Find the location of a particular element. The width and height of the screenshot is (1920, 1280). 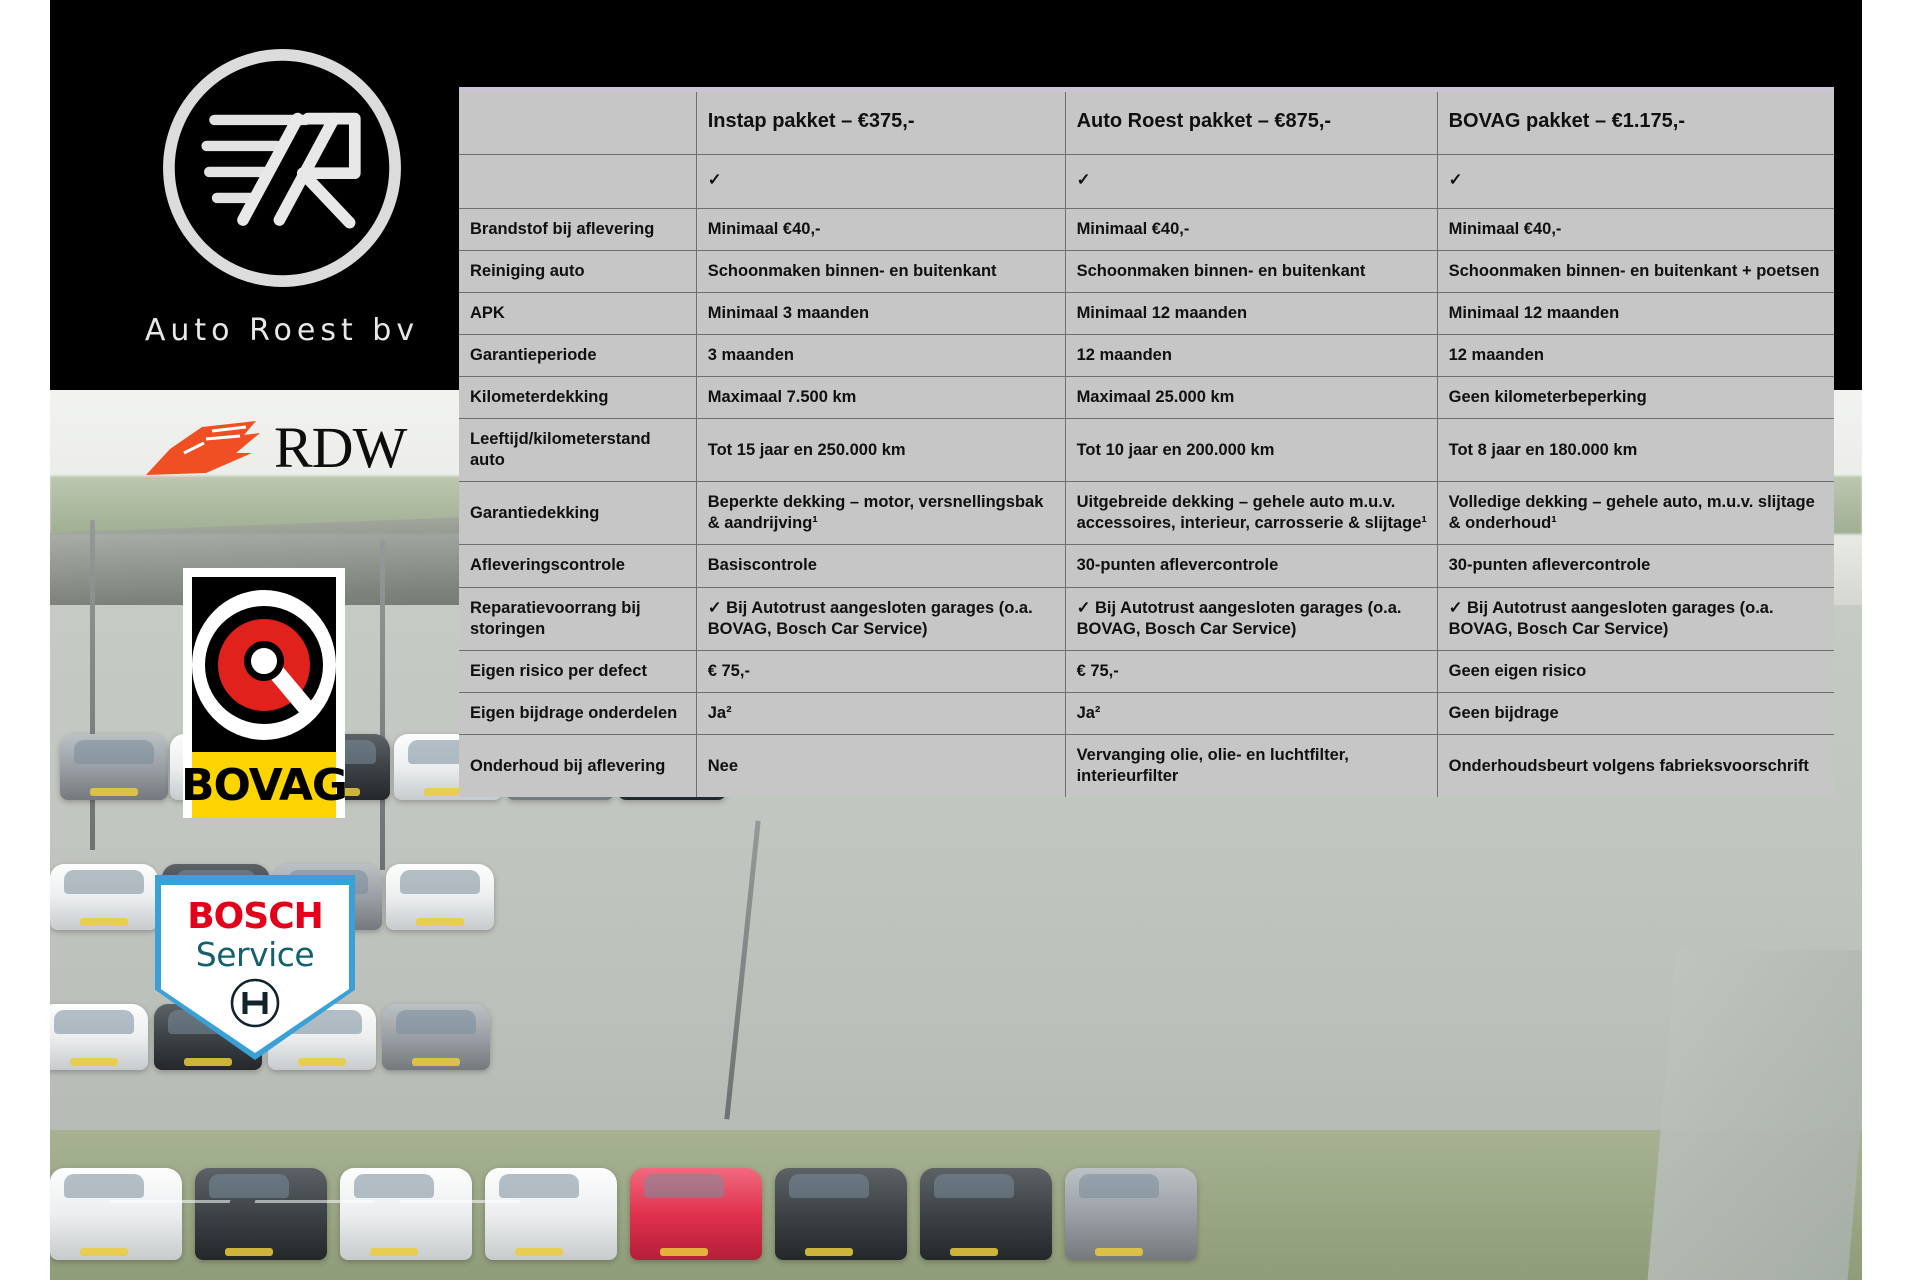

row-value-auto-roest: Tot 10 jaar en 200.000 km is located at coordinates (1251, 450).